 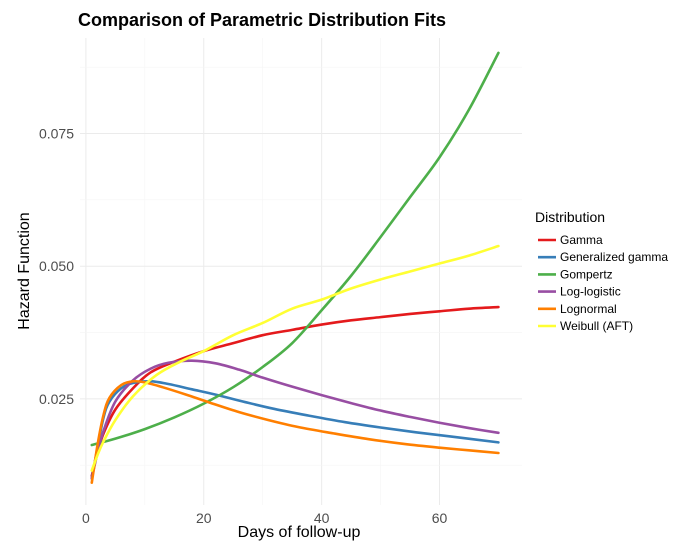 What do you see at coordinates (590, 292) in the screenshot?
I see `legend-label-log-logistic: Log-logistic` at bounding box center [590, 292].